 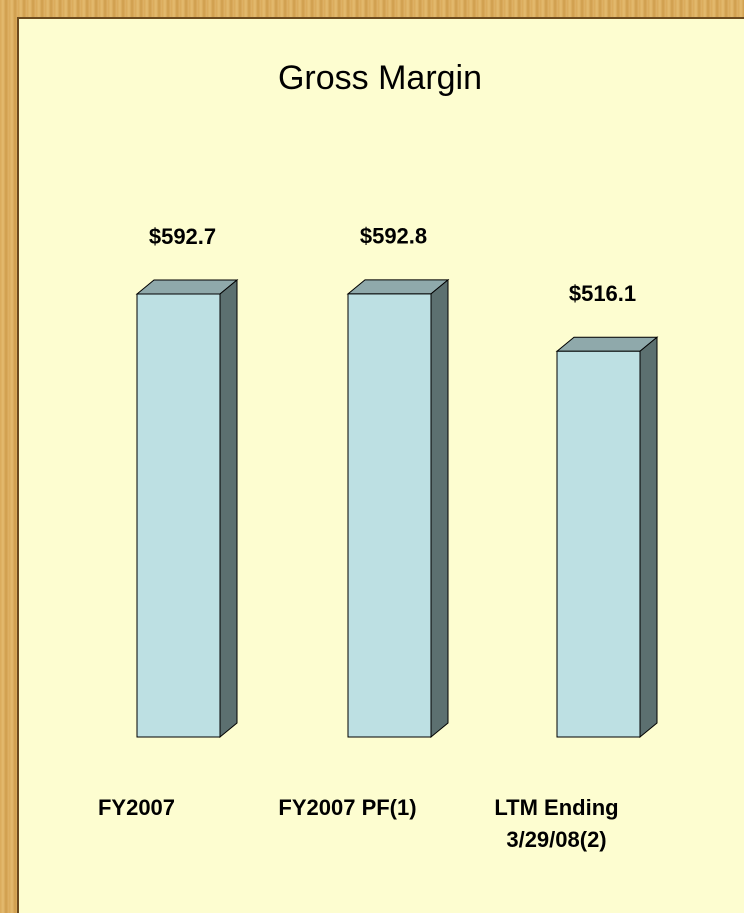 I want to click on value-label: $592.8, so click(x=393, y=236).